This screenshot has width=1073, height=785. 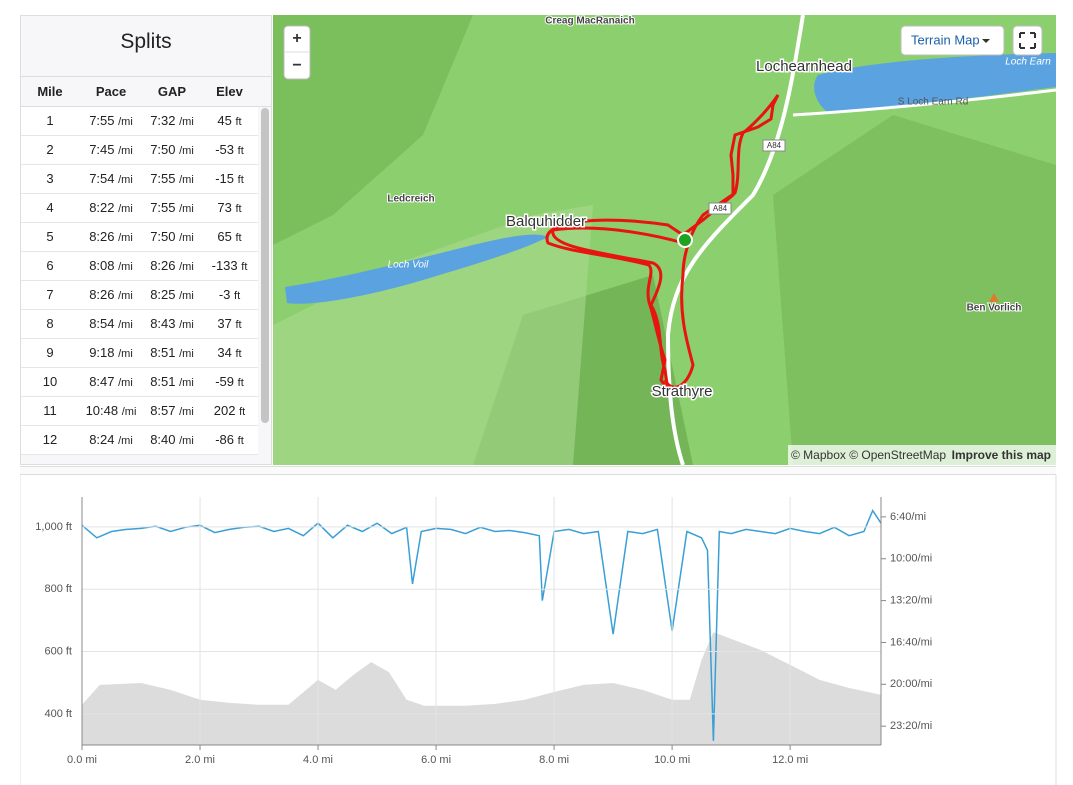 I want to click on map-label: Balquhidder, so click(x=546, y=221).